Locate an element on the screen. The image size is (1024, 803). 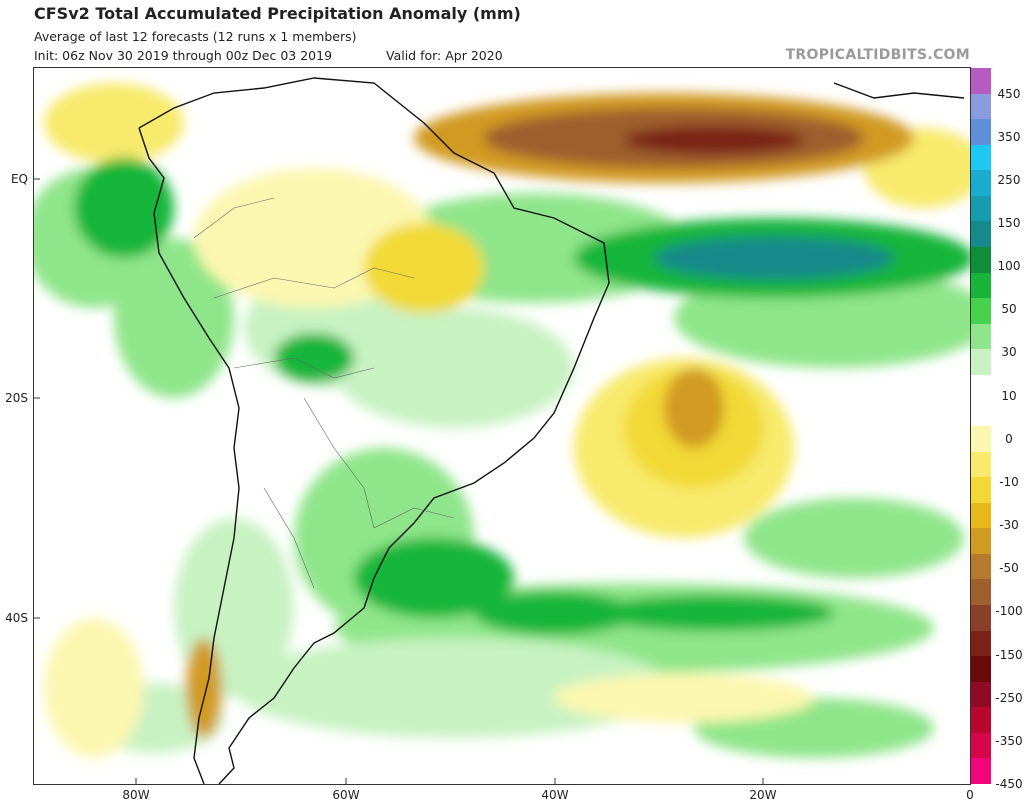
colorbar-label: -350 is located at coordinates (1009, 740).